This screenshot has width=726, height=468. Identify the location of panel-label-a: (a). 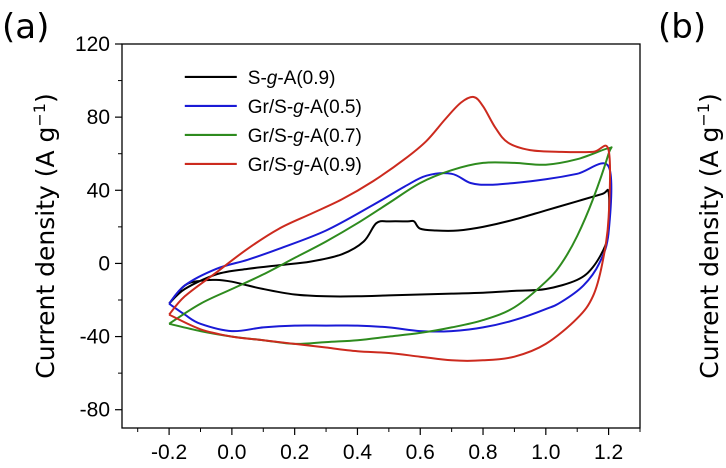
(25, 27).